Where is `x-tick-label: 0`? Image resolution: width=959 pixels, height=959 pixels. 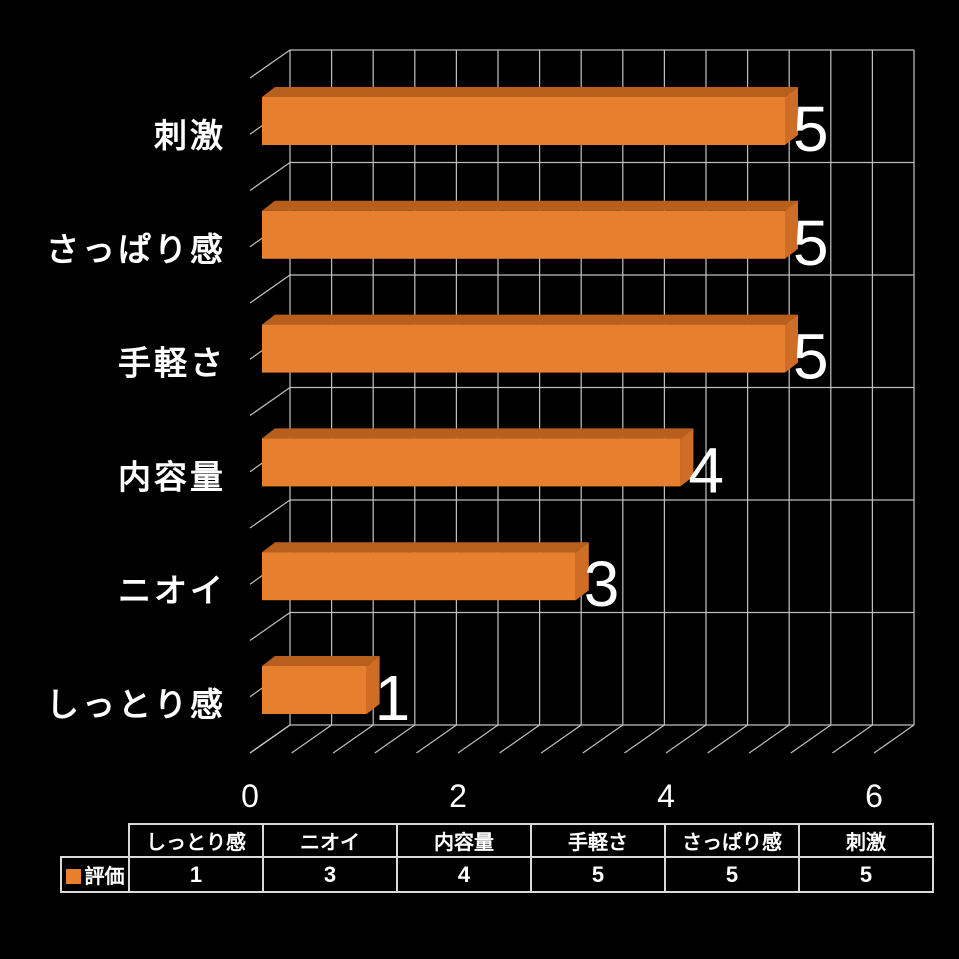
x-tick-label: 0 is located at coordinates (250, 796).